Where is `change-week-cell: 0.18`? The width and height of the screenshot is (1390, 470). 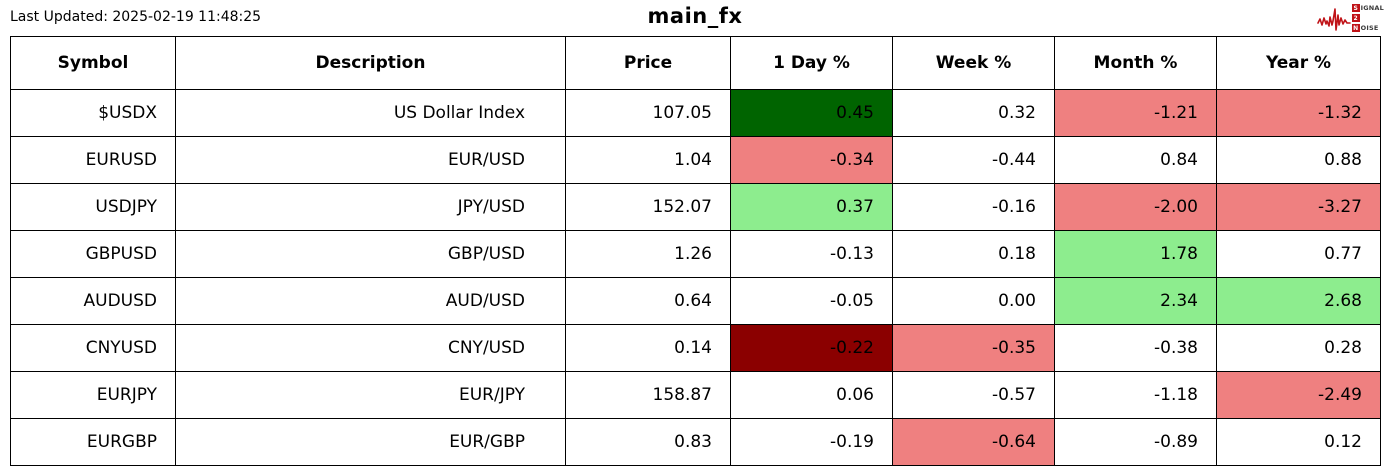
change-week-cell: 0.18 is located at coordinates (973, 254).